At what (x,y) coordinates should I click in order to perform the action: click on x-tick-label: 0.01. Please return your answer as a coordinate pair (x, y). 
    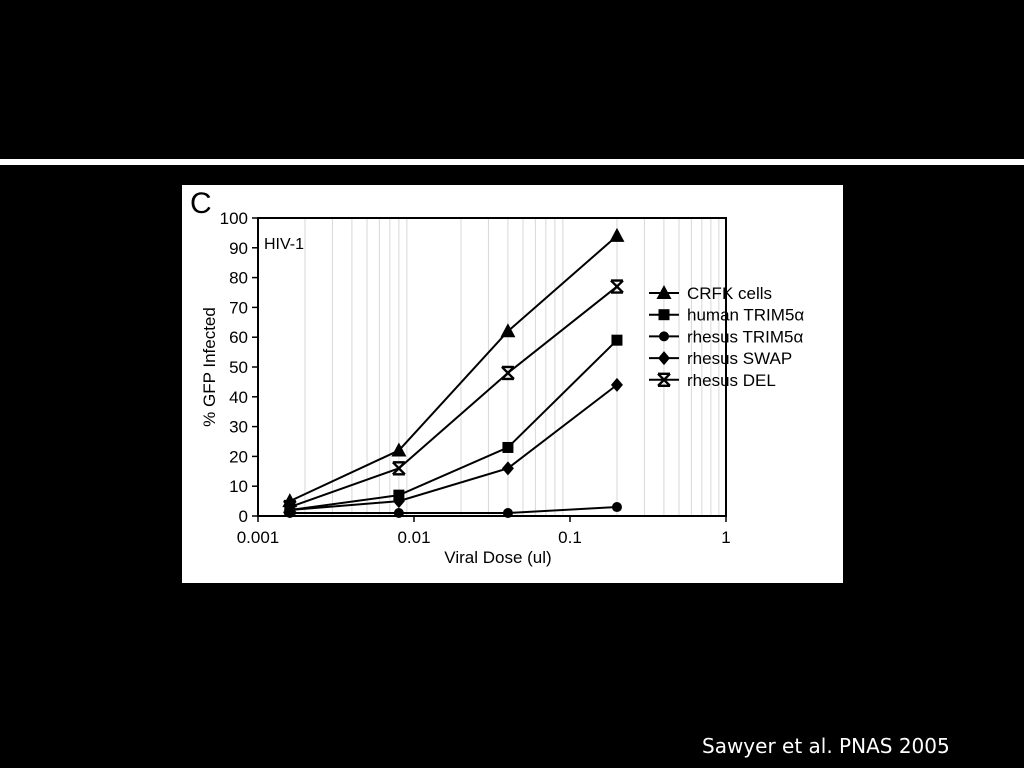
    Looking at the image, I should click on (413, 537).